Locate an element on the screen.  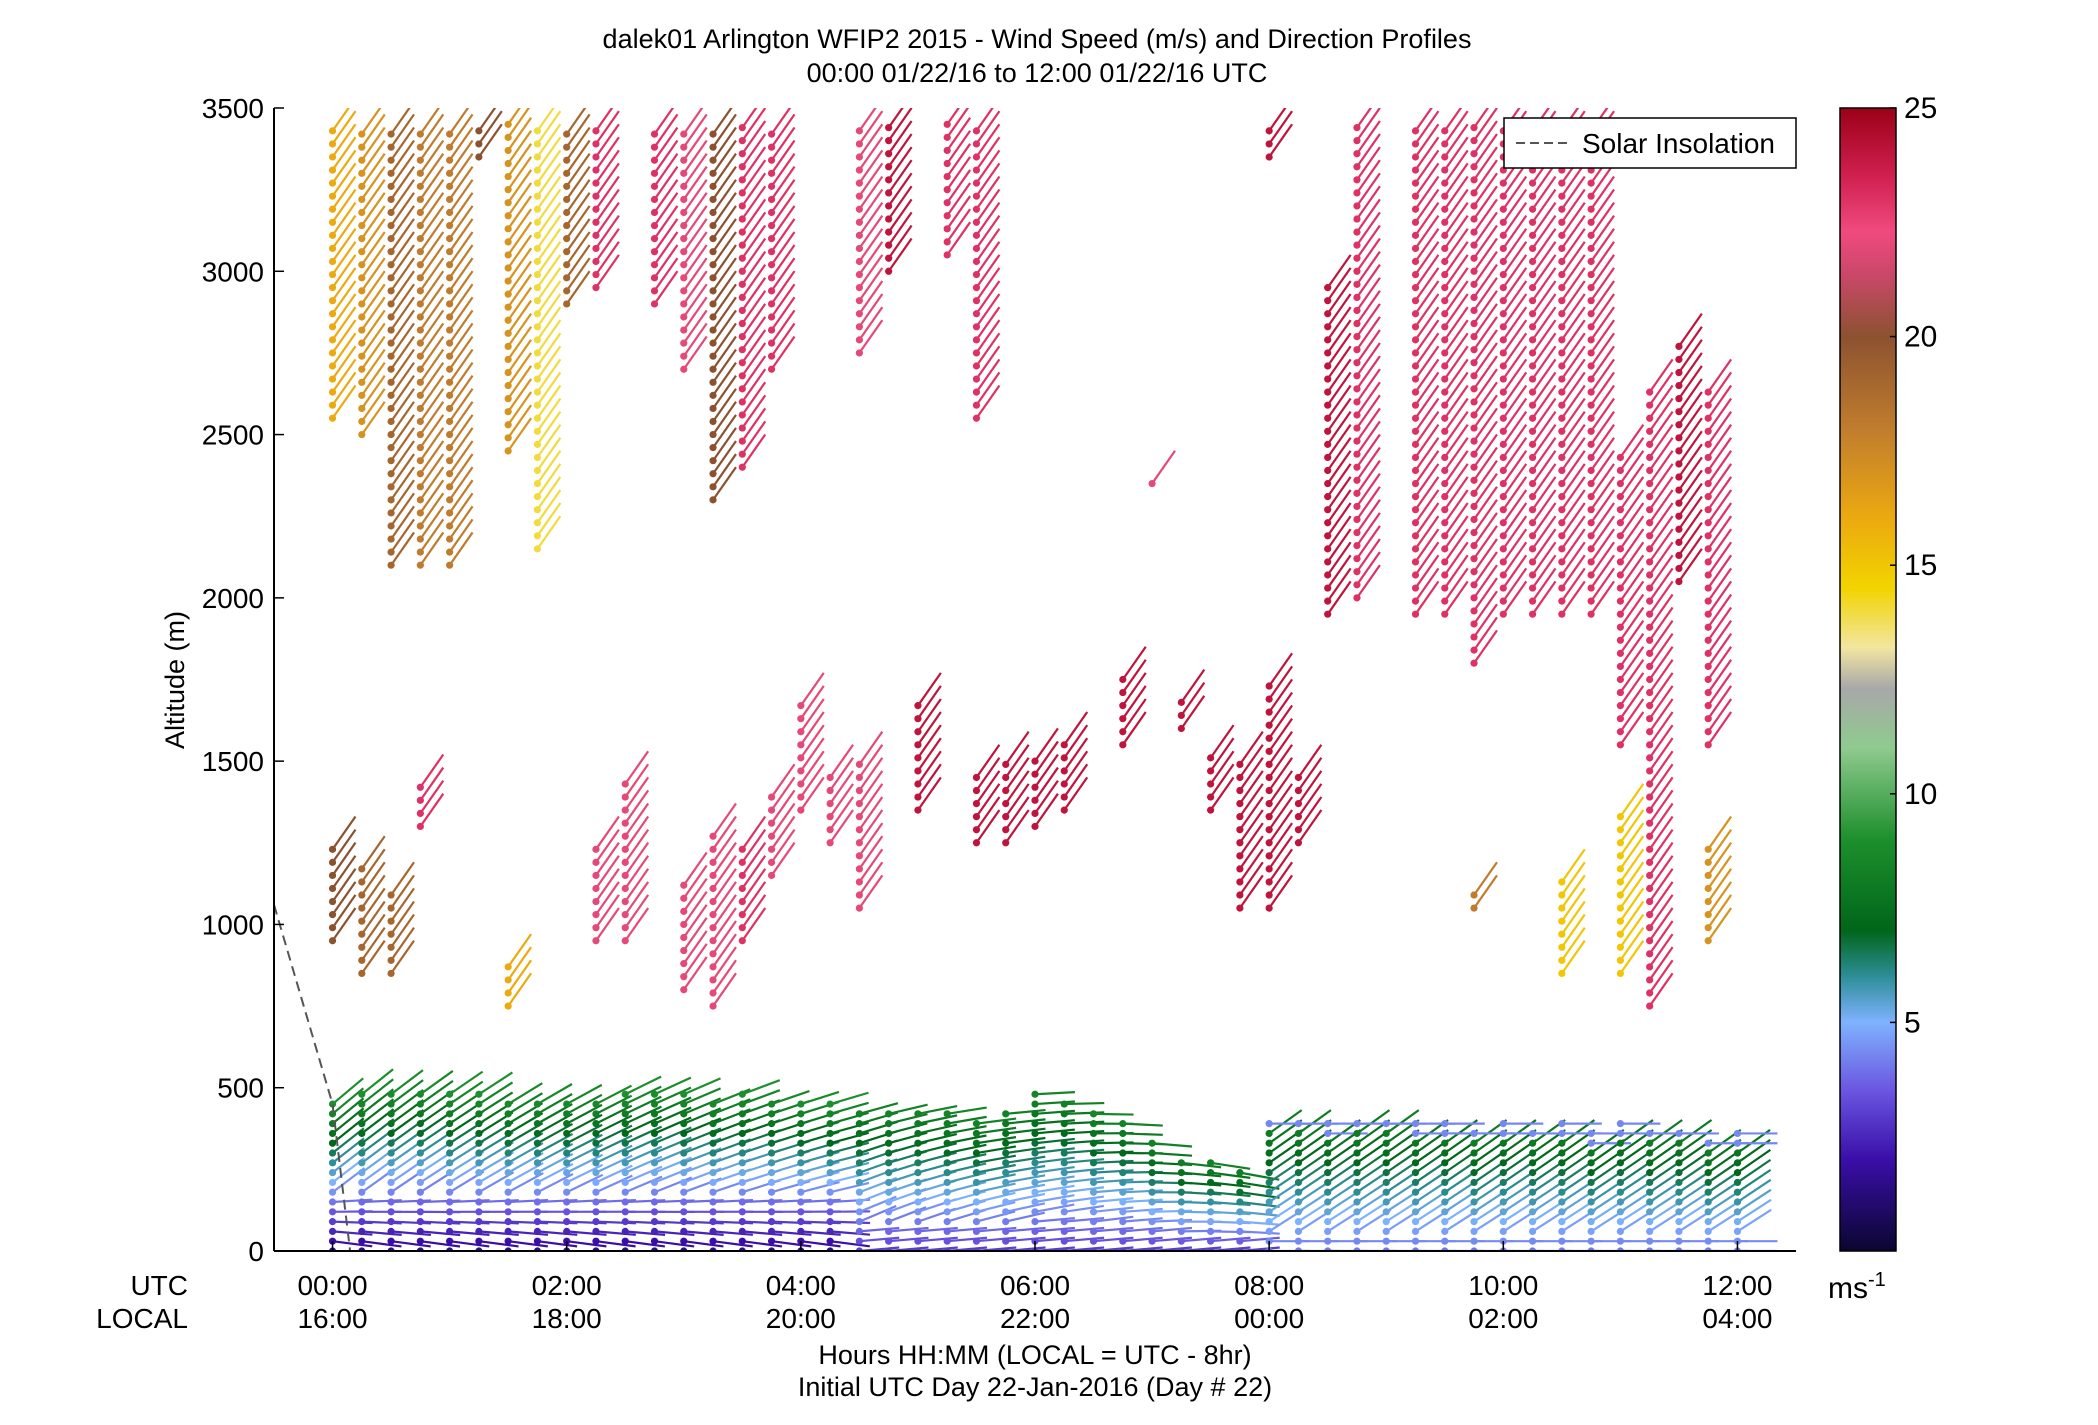
x-tick-label-utc: 00:00 is located at coordinates (332, 1285).